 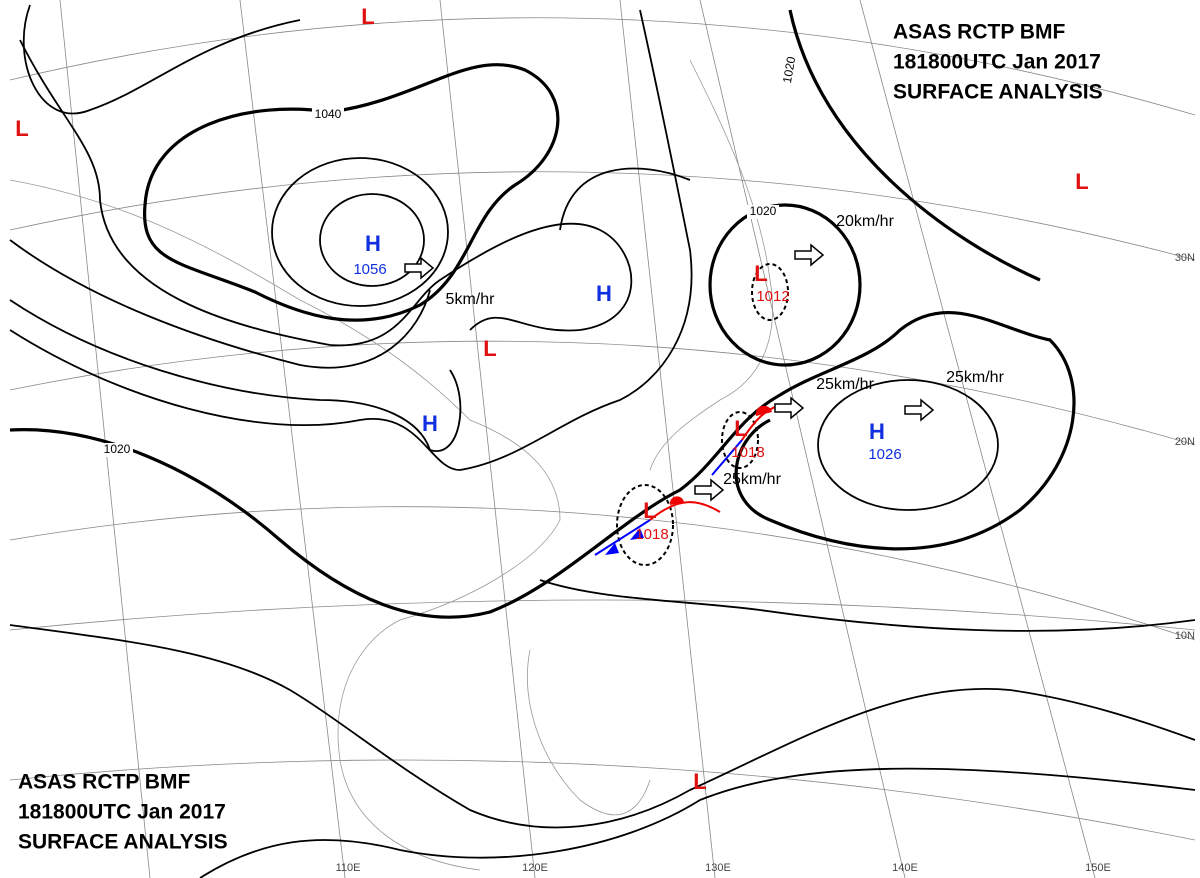 I want to click on latitude-label: 10N, so click(x=1185, y=636).